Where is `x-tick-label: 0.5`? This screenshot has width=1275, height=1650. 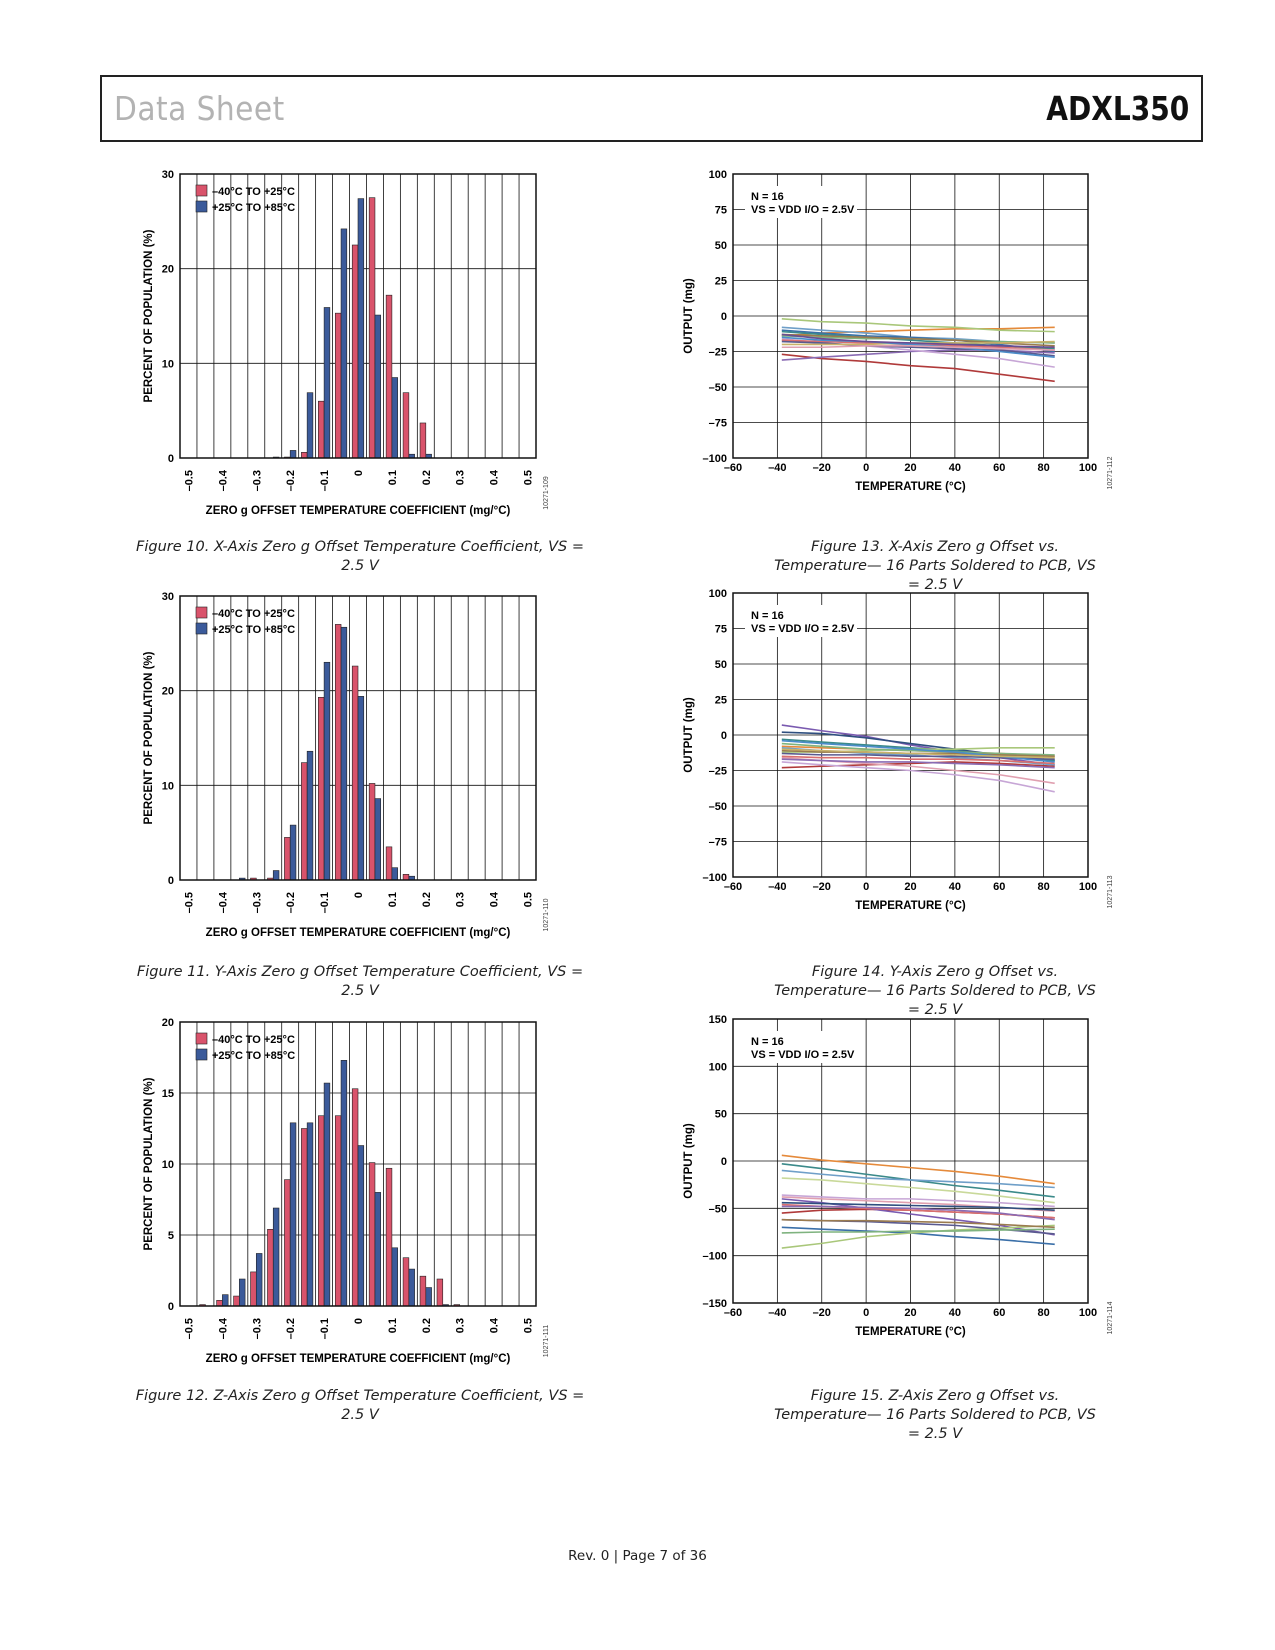 x-tick-label: 0.5 is located at coordinates (529, 1325).